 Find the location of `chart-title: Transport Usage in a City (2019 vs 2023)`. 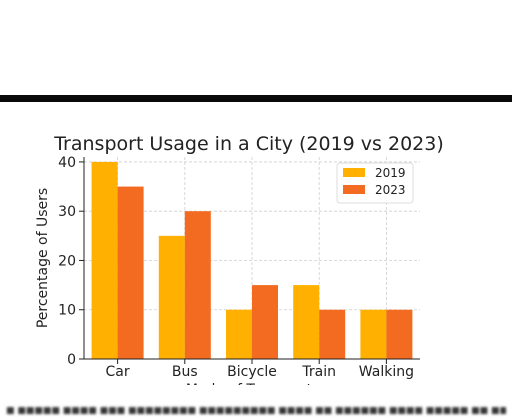

chart-title: Transport Usage in a City (2019 vs 2023) is located at coordinates (248, 144).